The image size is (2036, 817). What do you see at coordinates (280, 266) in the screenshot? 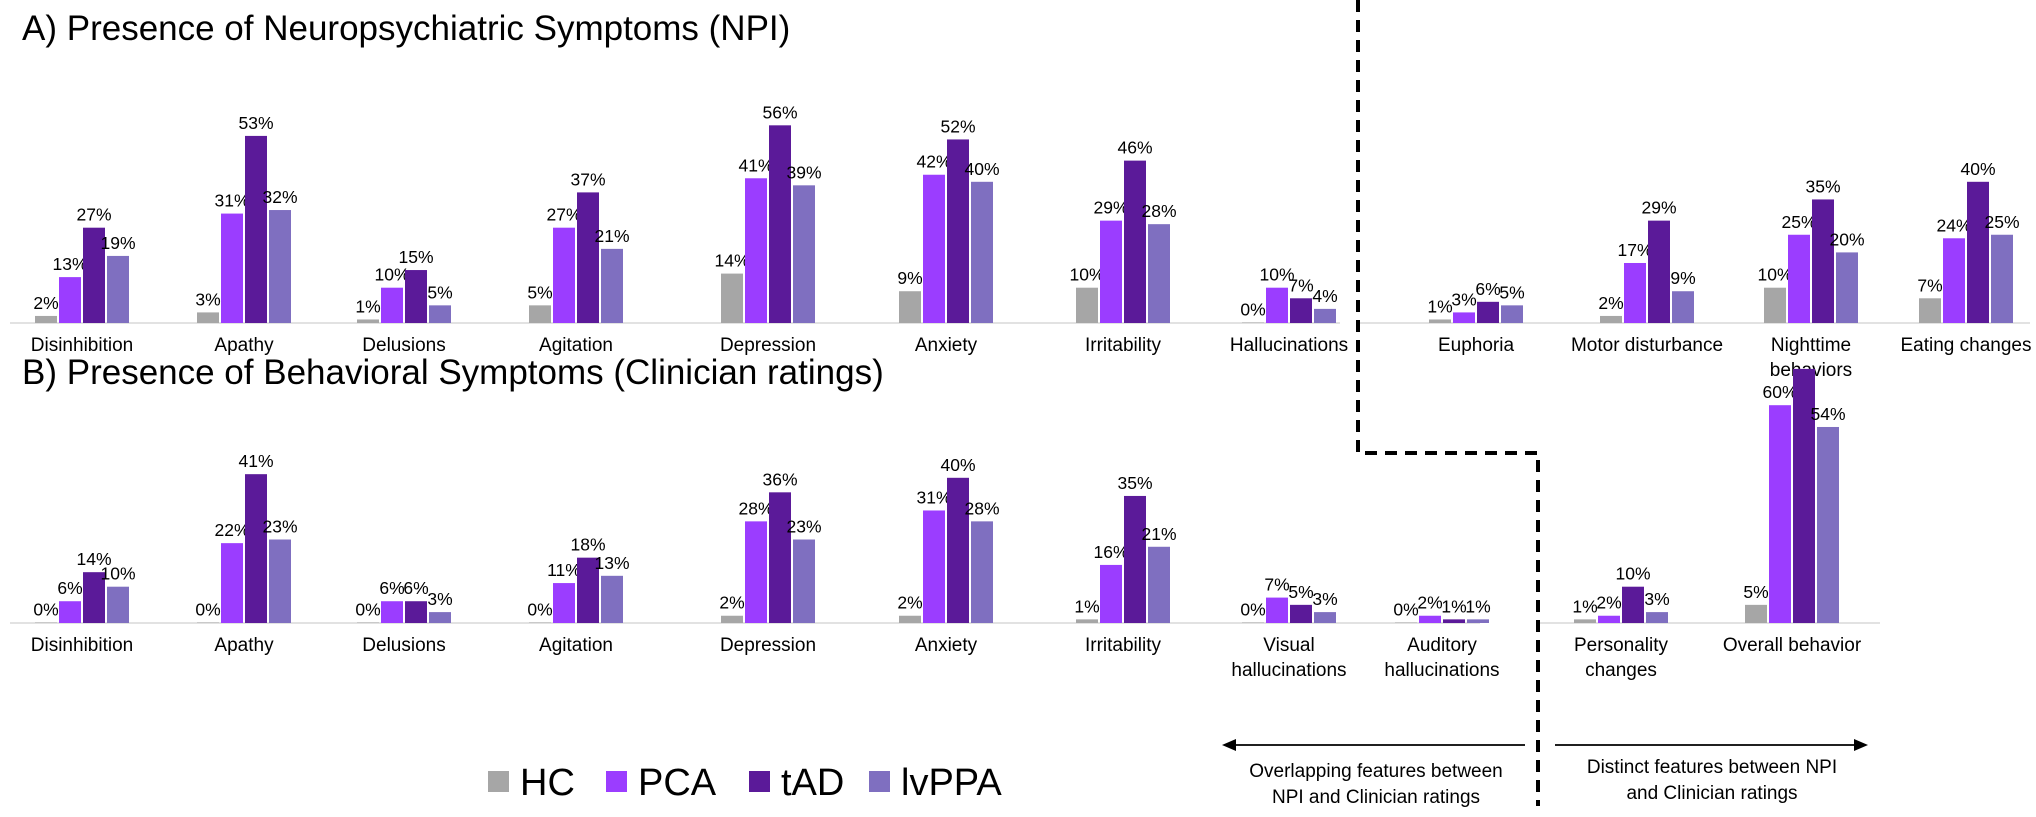
I see `bar-lvppa-apathy` at bounding box center [280, 266].